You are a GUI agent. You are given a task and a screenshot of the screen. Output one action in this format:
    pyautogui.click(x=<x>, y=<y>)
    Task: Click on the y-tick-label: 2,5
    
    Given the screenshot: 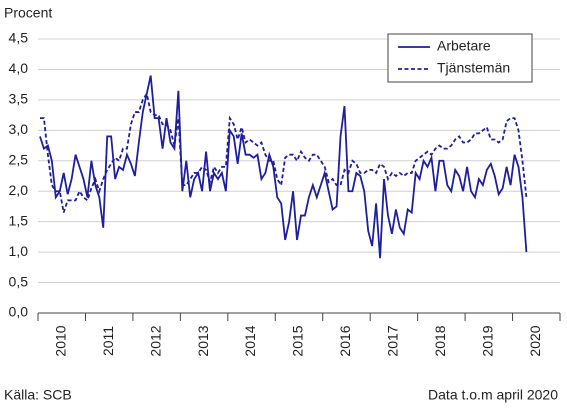 What is the action you would take?
    pyautogui.click(x=19, y=159)
    